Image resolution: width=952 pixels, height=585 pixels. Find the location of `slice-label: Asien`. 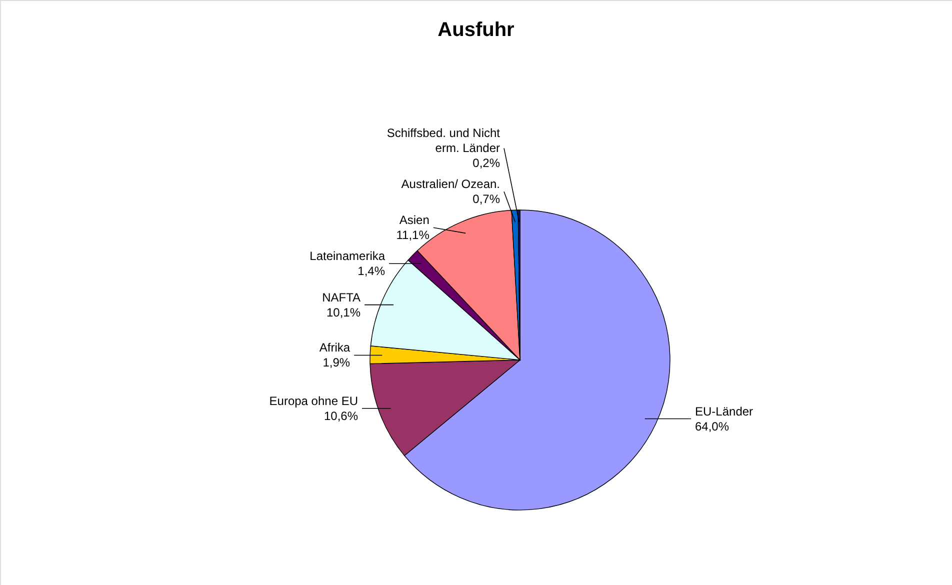

slice-label: Asien is located at coordinates (414, 220).